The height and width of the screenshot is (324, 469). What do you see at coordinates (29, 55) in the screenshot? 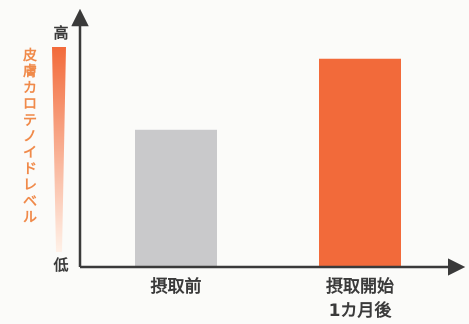
I see `ylabel-char: 皮` at bounding box center [29, 55].